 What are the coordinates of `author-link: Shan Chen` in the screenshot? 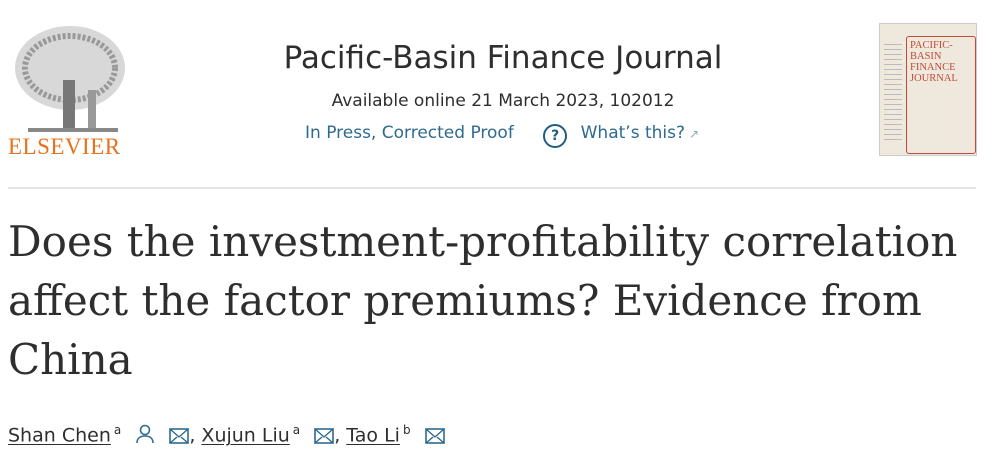 It's located at (59, 435).